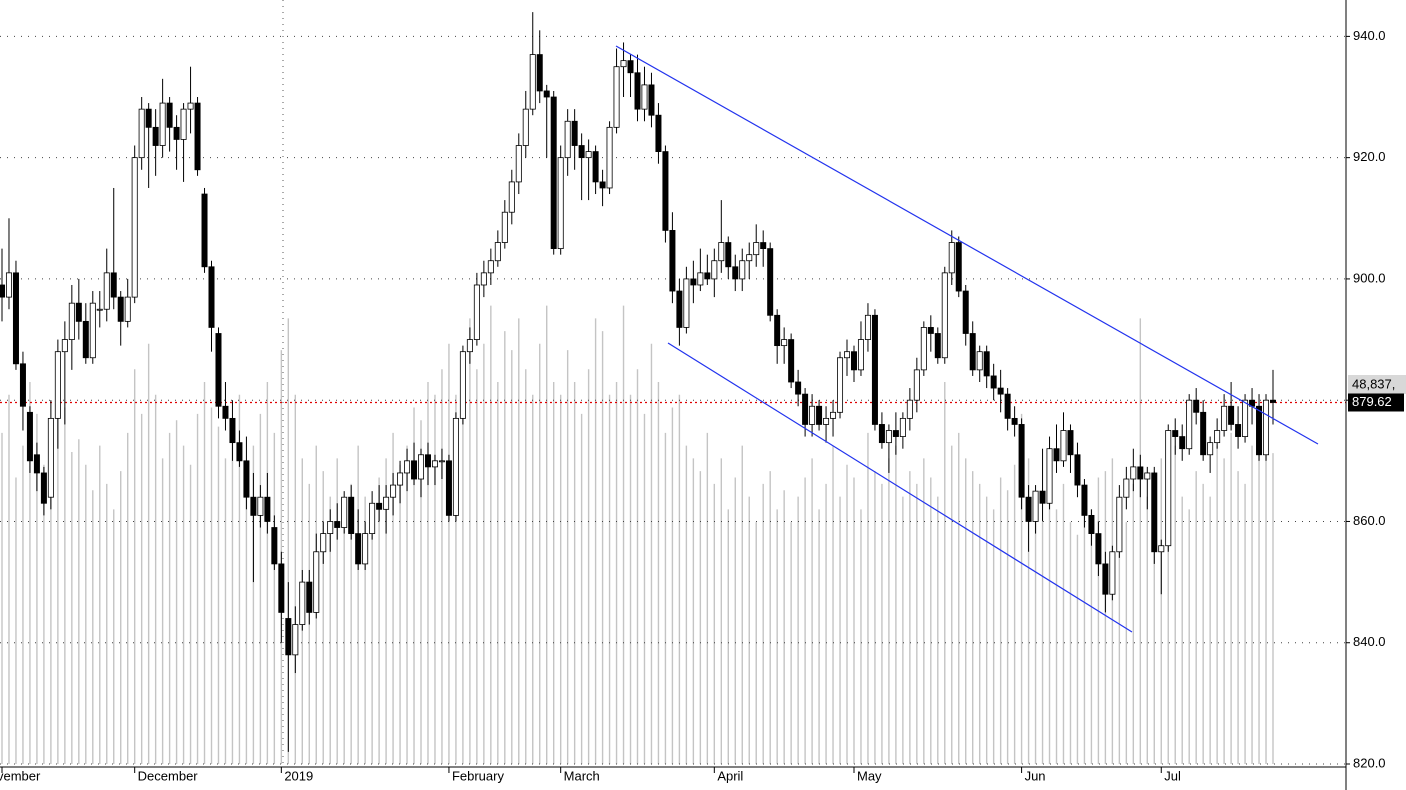 The height and width of the screenshot is (790, 1406). I want to click on volume-readout: 48,837,, so click(1373, 383).